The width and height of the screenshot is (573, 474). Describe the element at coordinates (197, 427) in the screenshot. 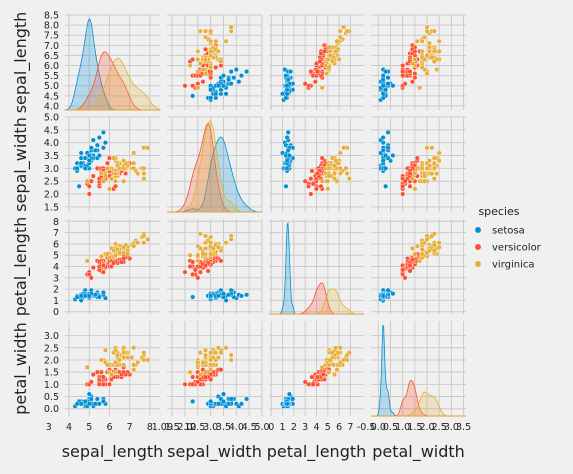

I see `xtick-sepal_width: 2.5` at that location.